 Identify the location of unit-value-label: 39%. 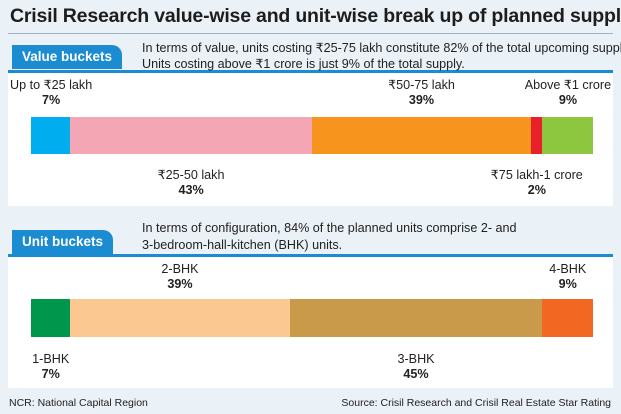
(180, 284).